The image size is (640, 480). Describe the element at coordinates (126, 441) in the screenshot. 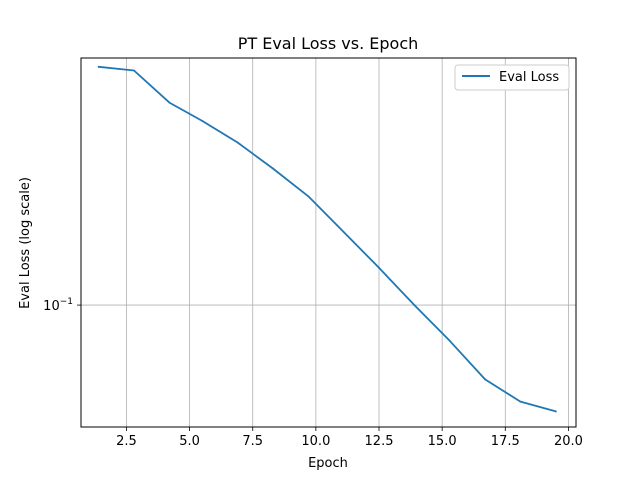

I see `x-tick-label: 2.5` at that location.